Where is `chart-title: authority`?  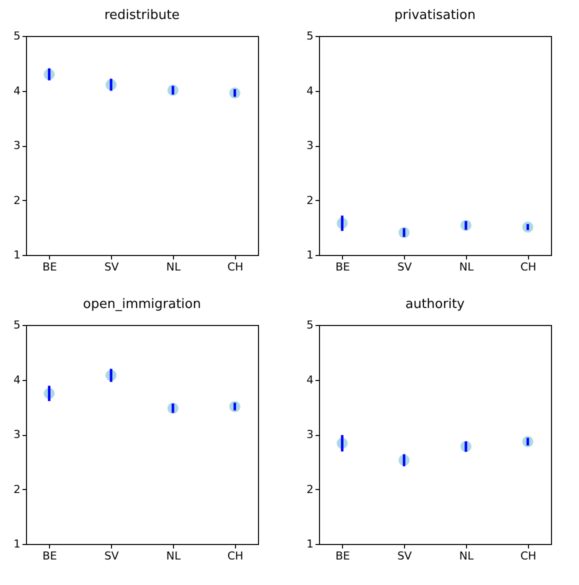 chart-title: authority is located at coordinates (435, 304).